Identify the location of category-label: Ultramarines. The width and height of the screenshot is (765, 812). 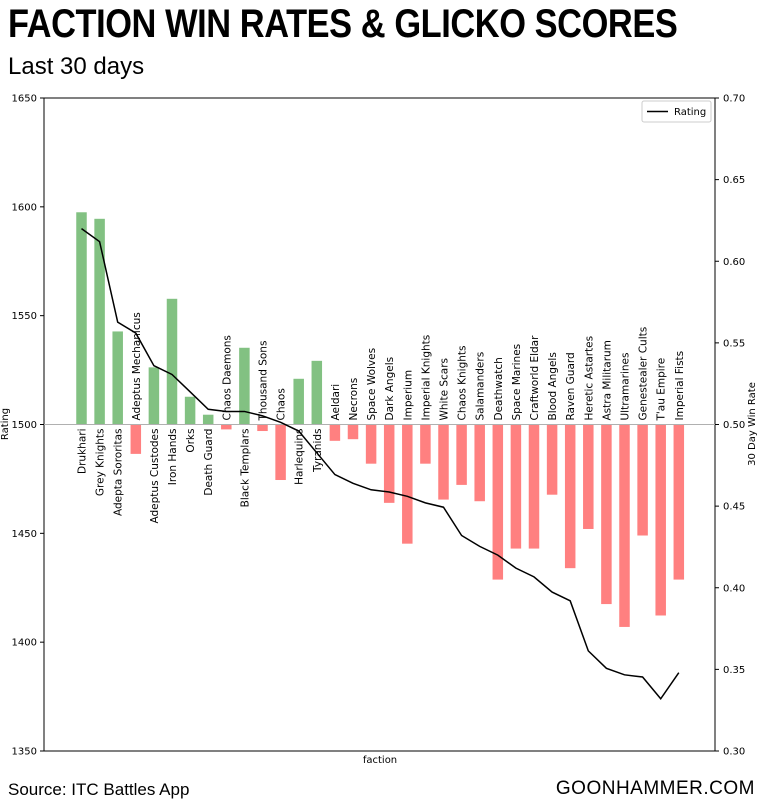
(626, 387).